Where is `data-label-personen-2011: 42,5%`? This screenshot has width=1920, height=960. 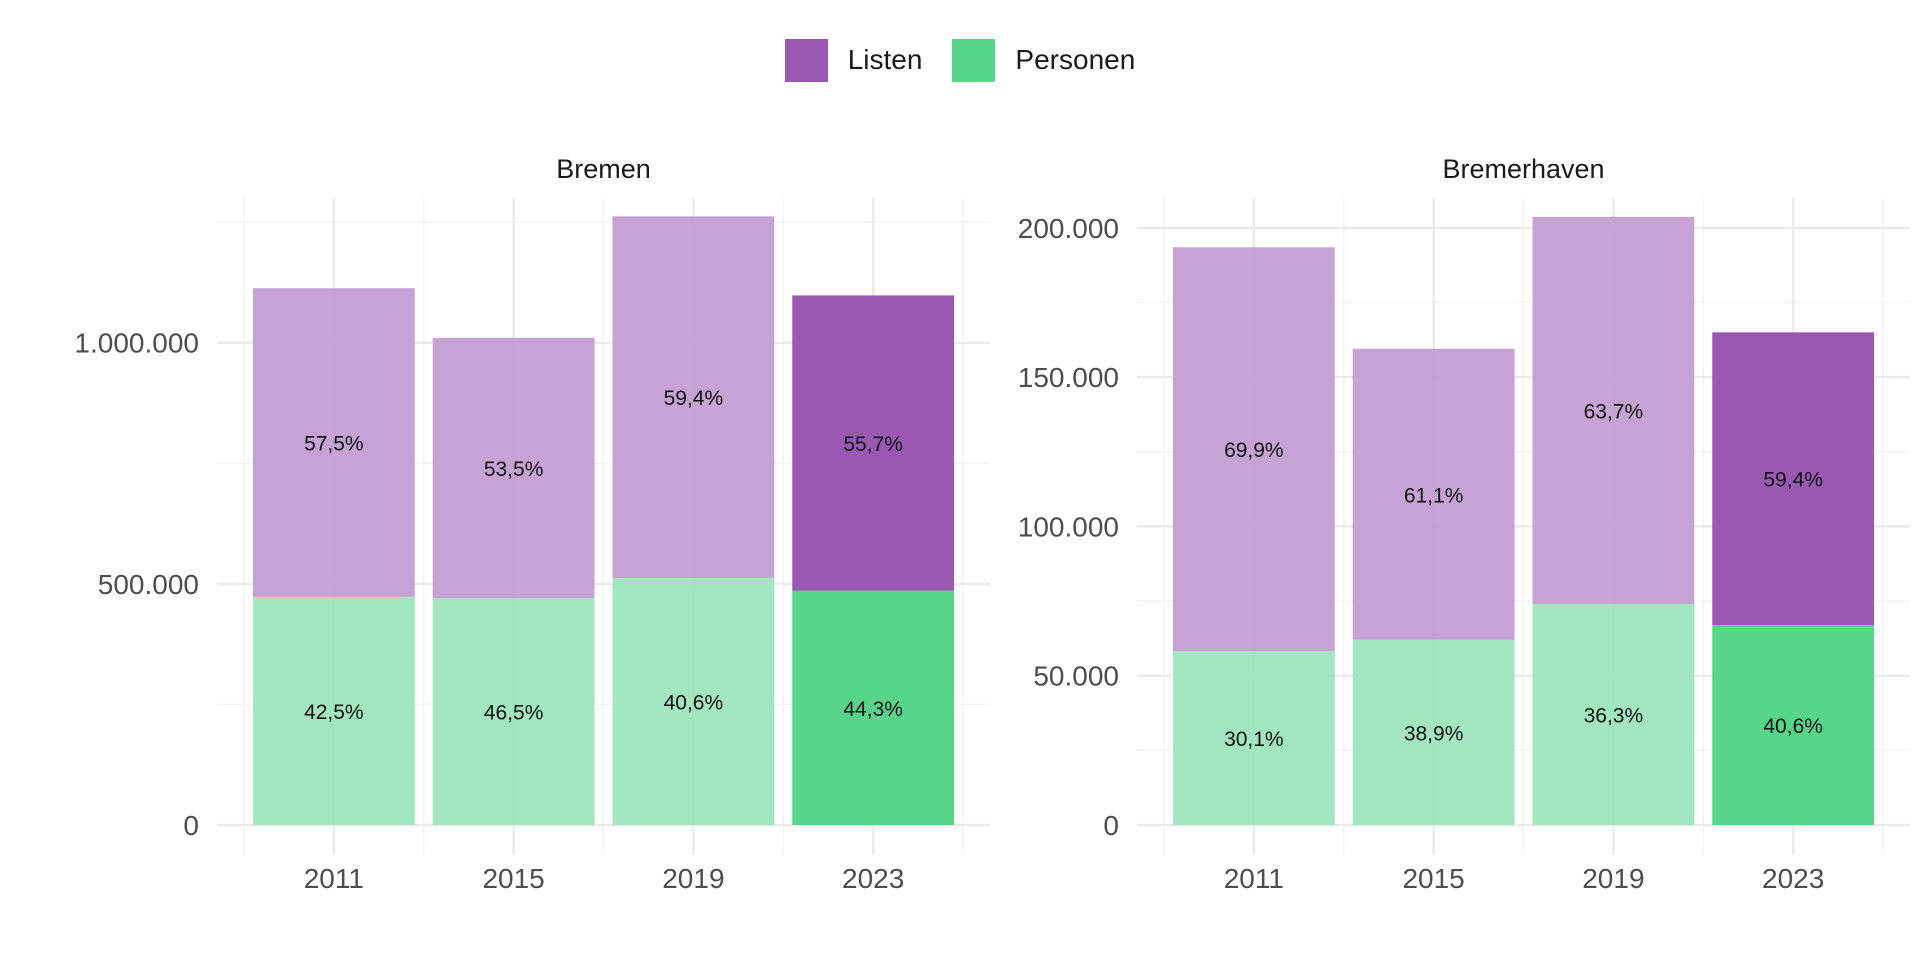 data-label-personen-2011: 42,5% is located at coordinates (334, 712).